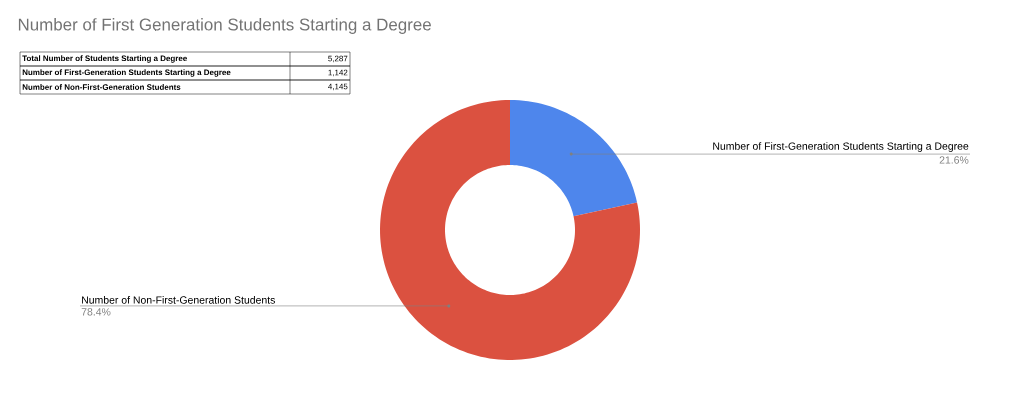  What do you see at coordinates (96, 312) in the screenshot?
I see `data-label: 78.4%` at bounding box center [96, 312].